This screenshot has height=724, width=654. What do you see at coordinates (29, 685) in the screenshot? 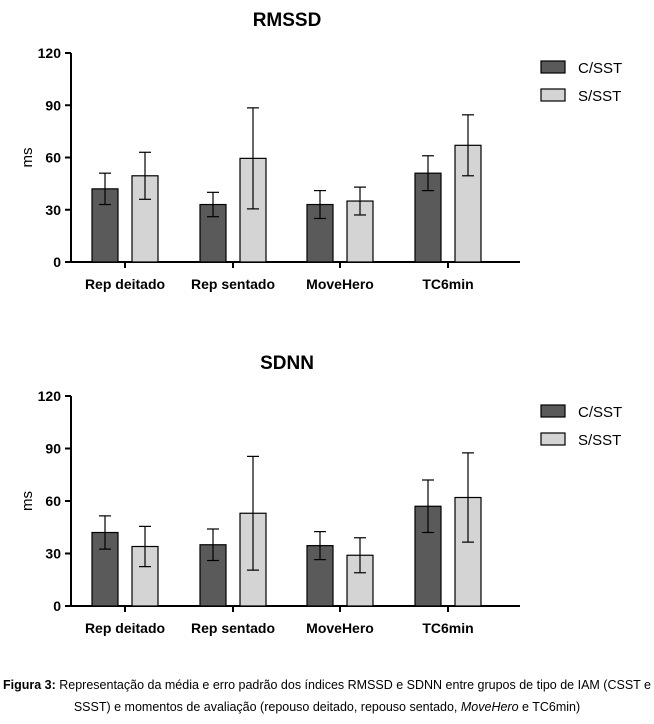
I see `caption-label: Figura 3:` at bounding box center [29, 685].